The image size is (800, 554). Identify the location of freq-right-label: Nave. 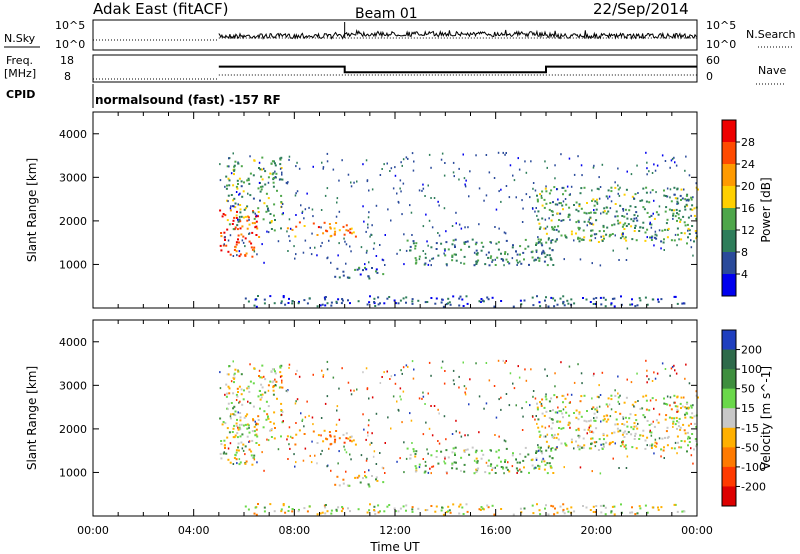
(772, 70).